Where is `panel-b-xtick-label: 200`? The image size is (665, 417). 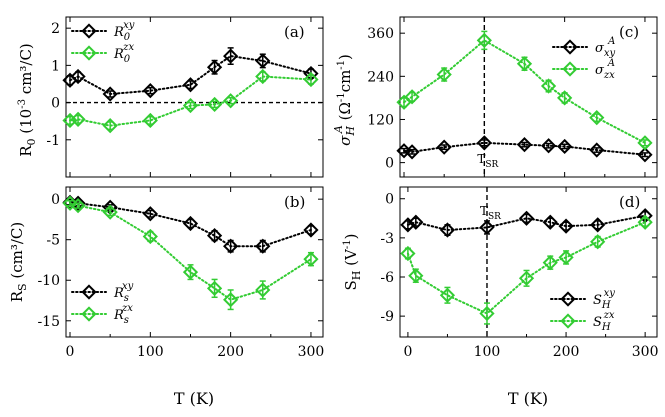 panel-b-xtick-label: 200 is located at coordinates (230, 352).